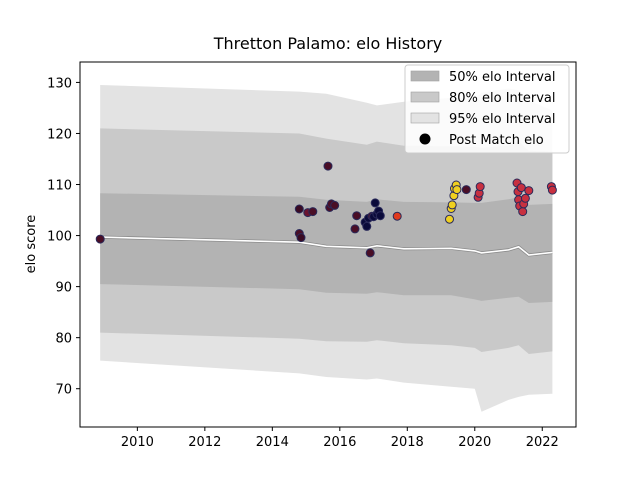 The width and height of the screenshot is (640, 480). I want to click on chart-title: Thretton Palamo: elo History, so click(327, 43).